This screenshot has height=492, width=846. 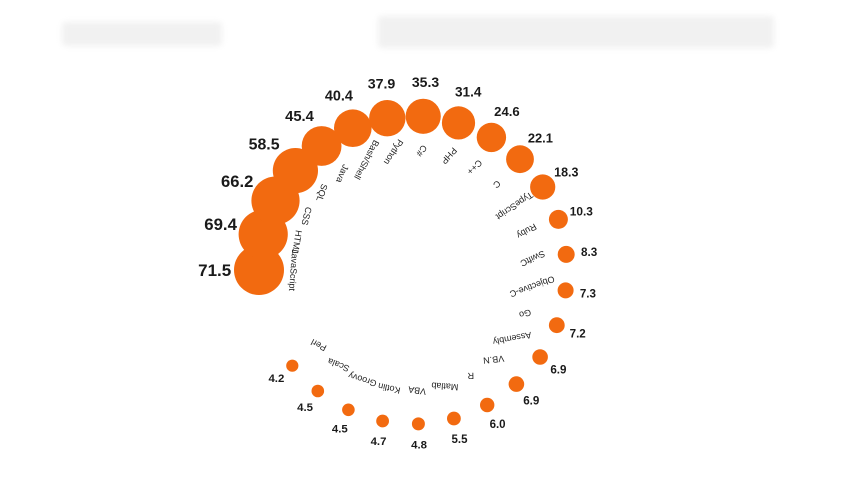 What do you see at coordinates (382, 85) in the screenshot?
I see `value-label-python: 37.9` at bounding box center [382, 85].